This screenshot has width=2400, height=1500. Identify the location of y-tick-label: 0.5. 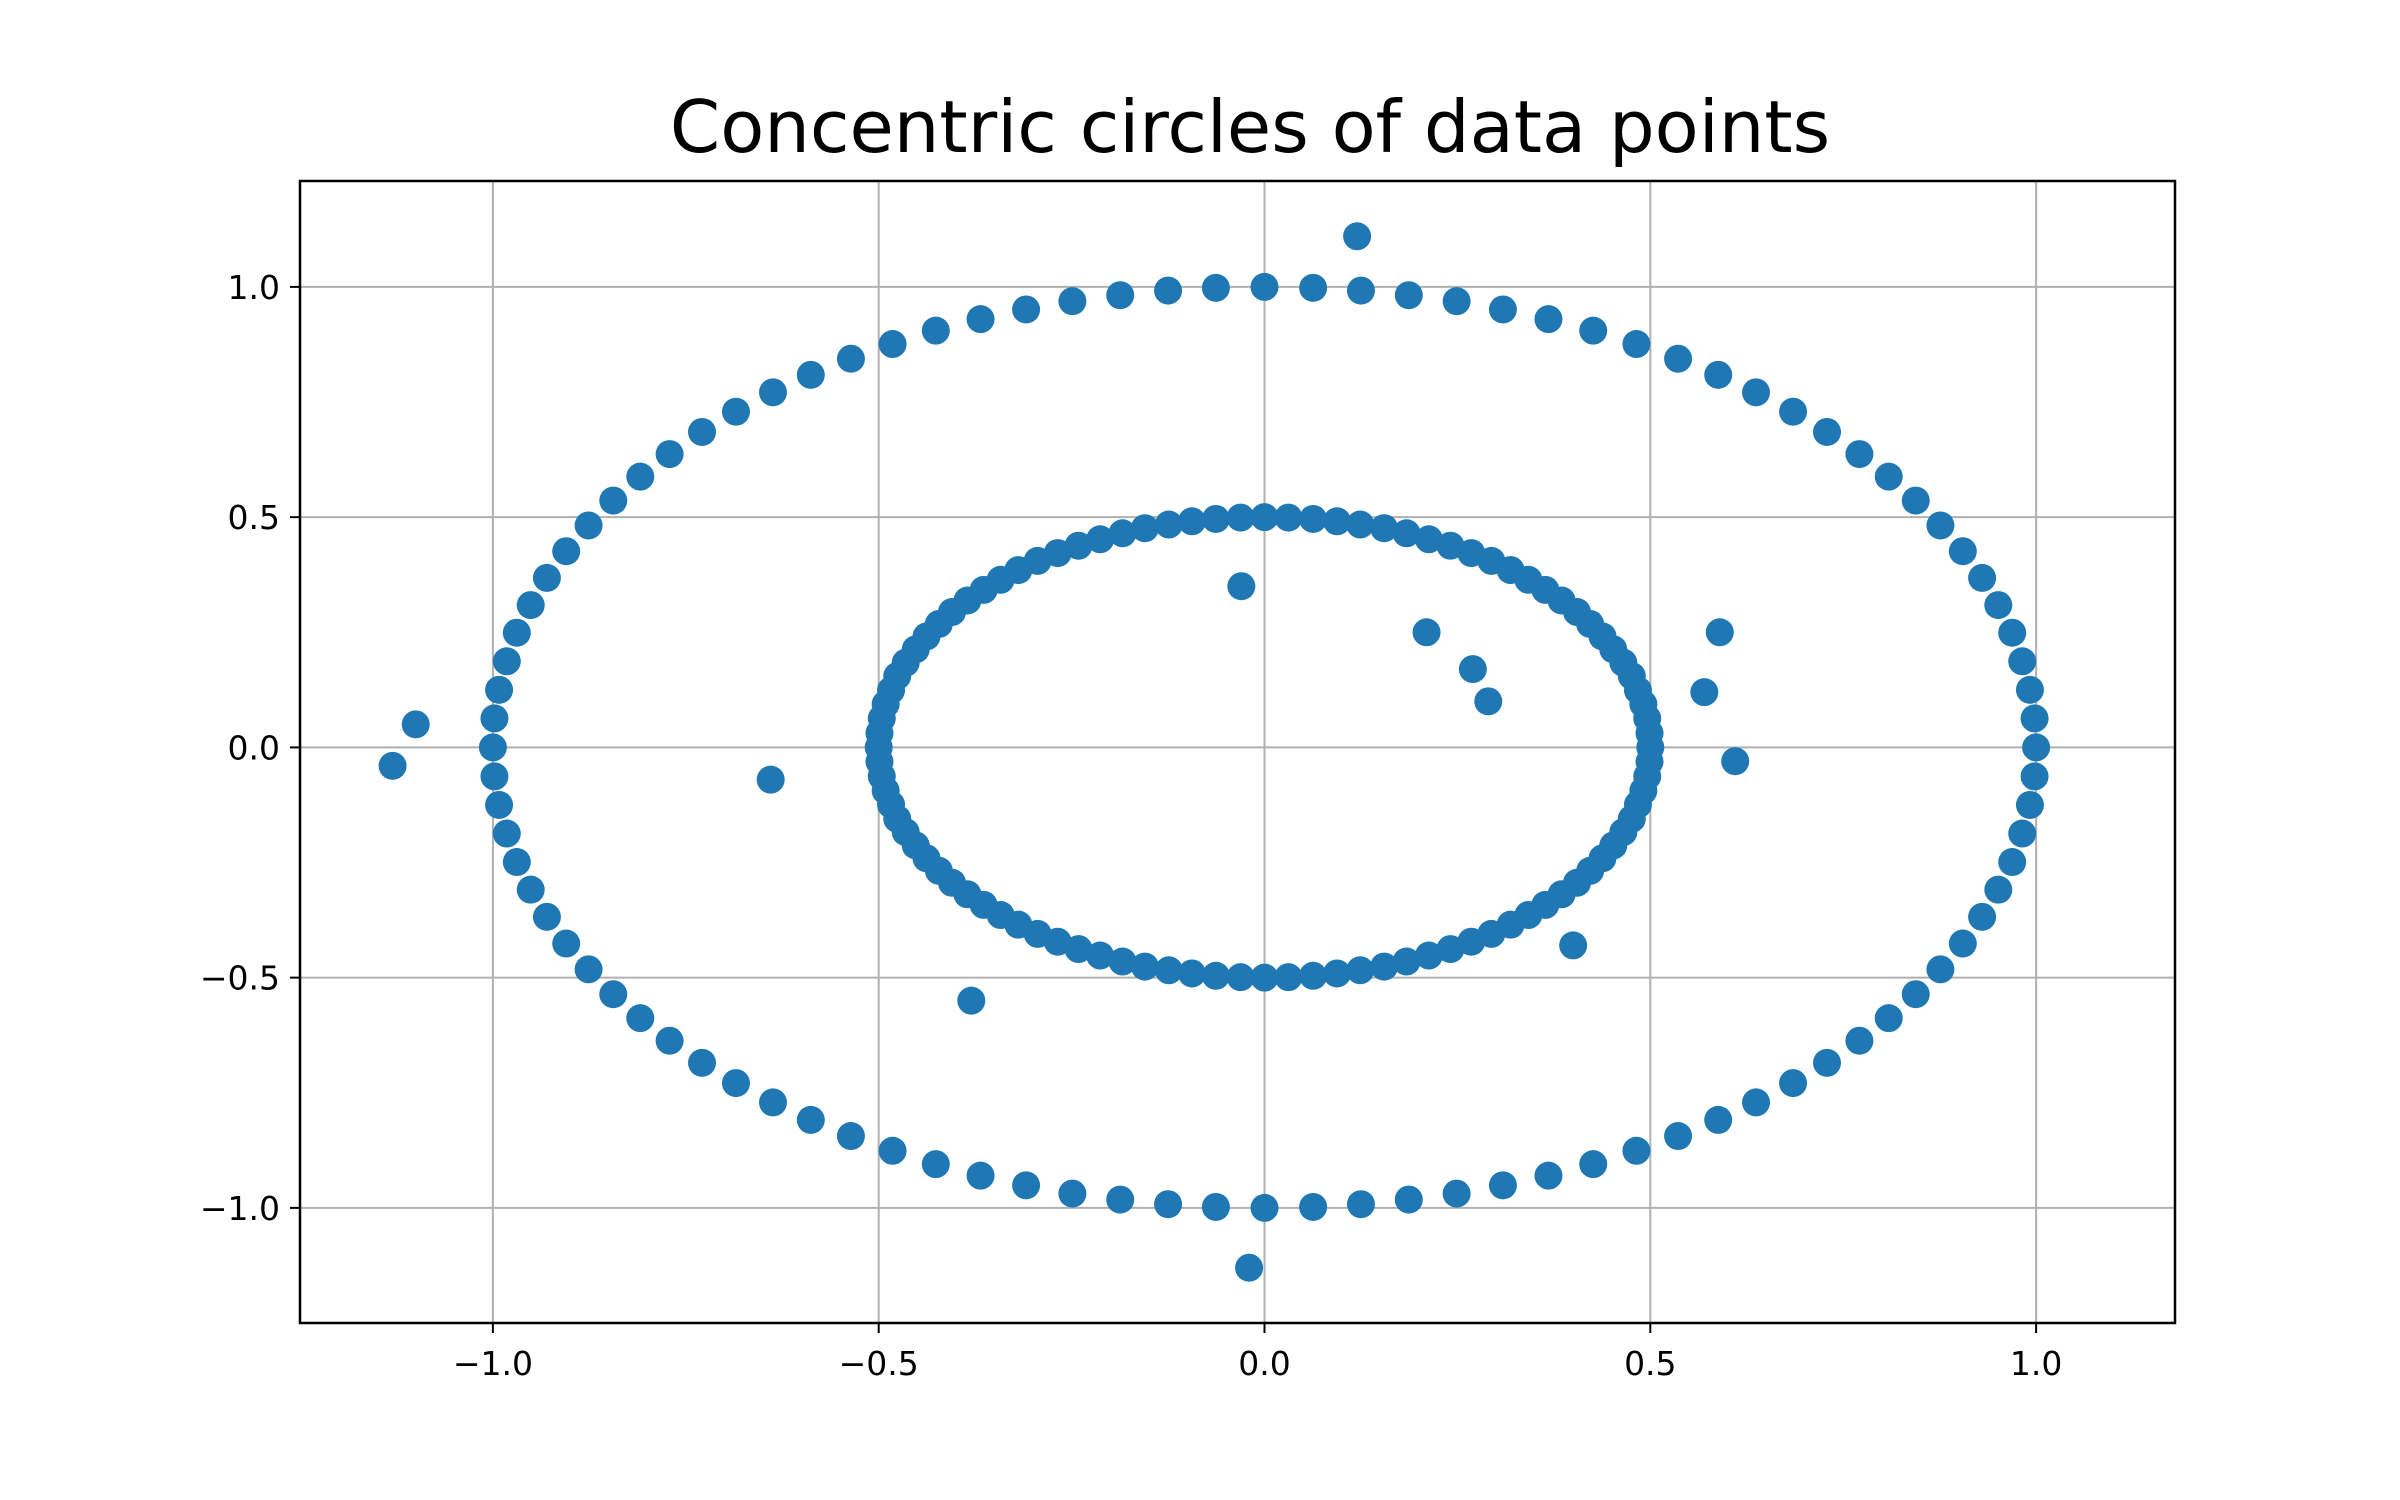
(254, 517).